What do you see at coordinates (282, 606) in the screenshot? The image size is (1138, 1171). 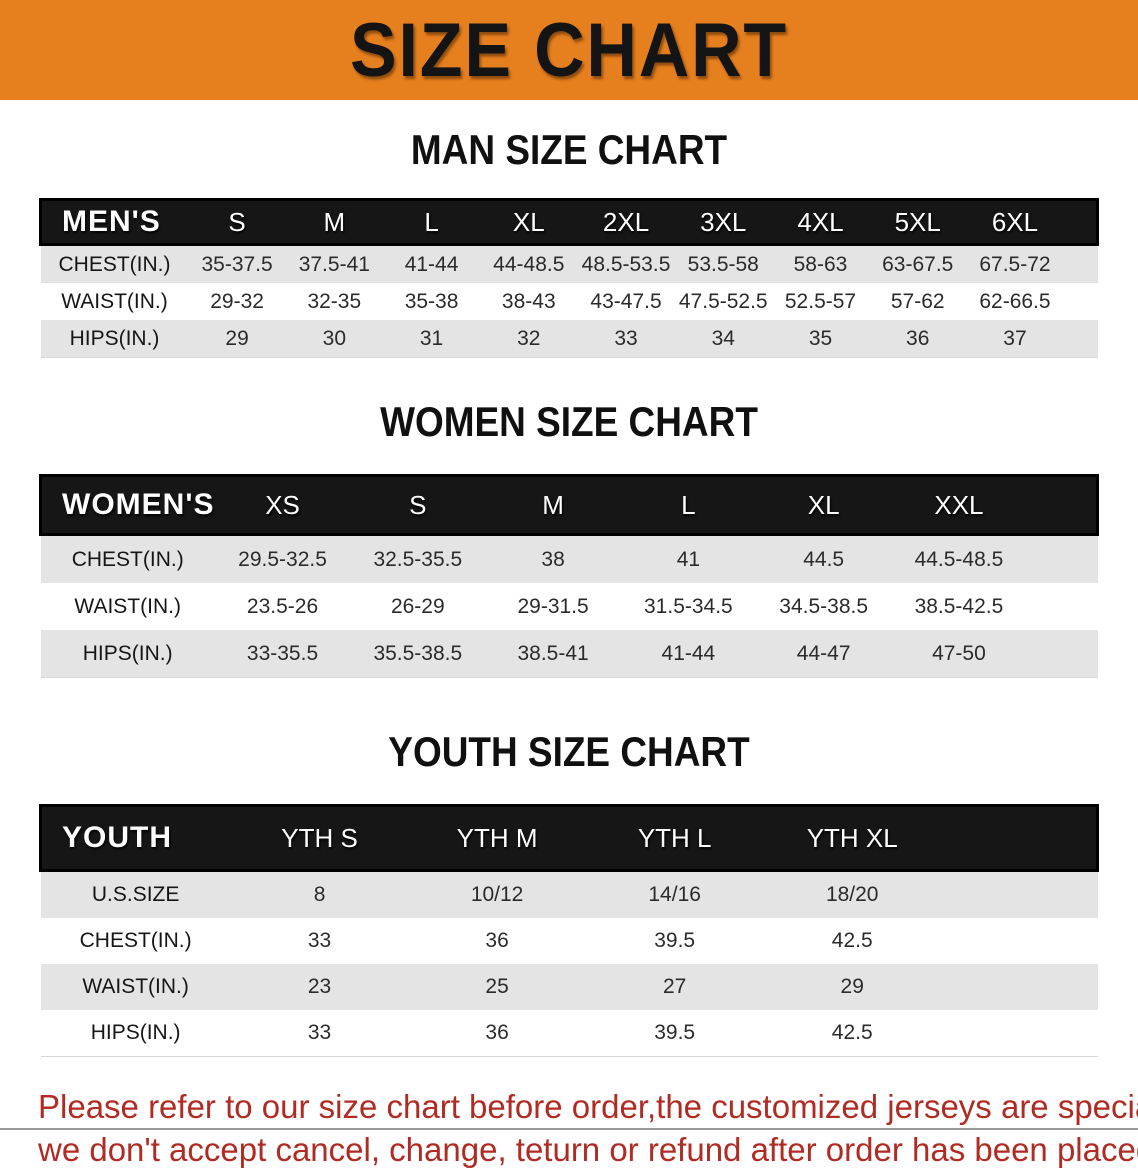 I see `cell-value: 23.5-26` at bounding box center [282, 606].